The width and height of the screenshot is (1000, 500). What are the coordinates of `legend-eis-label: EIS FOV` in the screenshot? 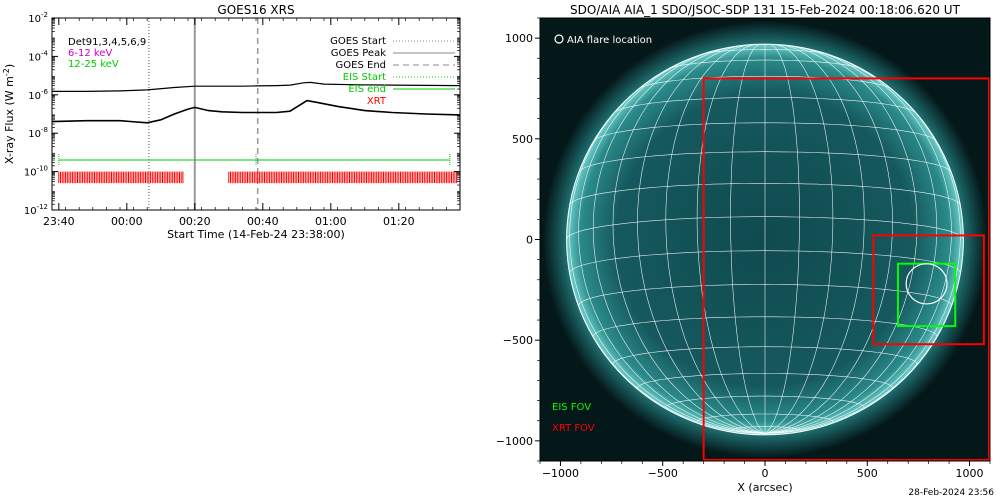 It's located at (571, 407).